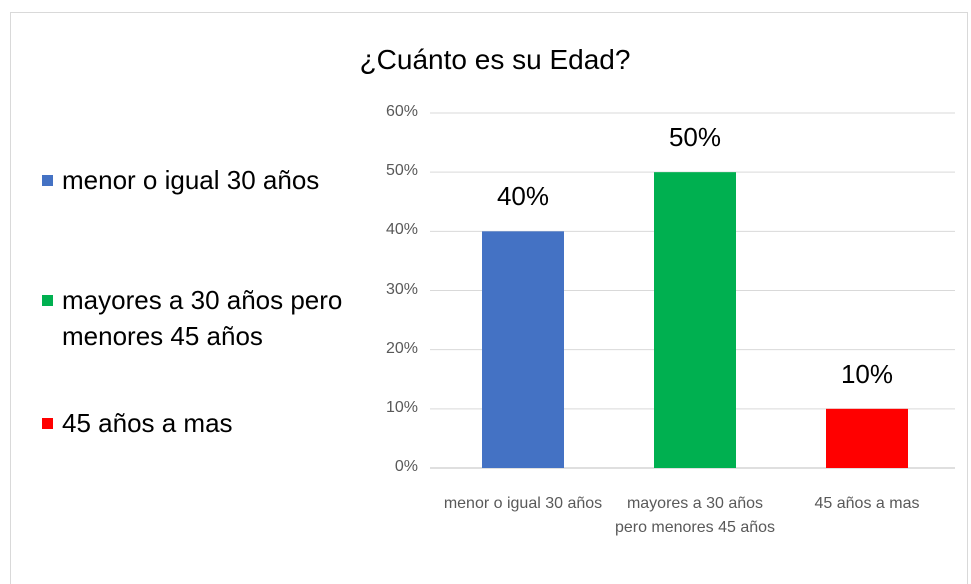  I want to click on y-tick-label: 10%, so click(401, 407).